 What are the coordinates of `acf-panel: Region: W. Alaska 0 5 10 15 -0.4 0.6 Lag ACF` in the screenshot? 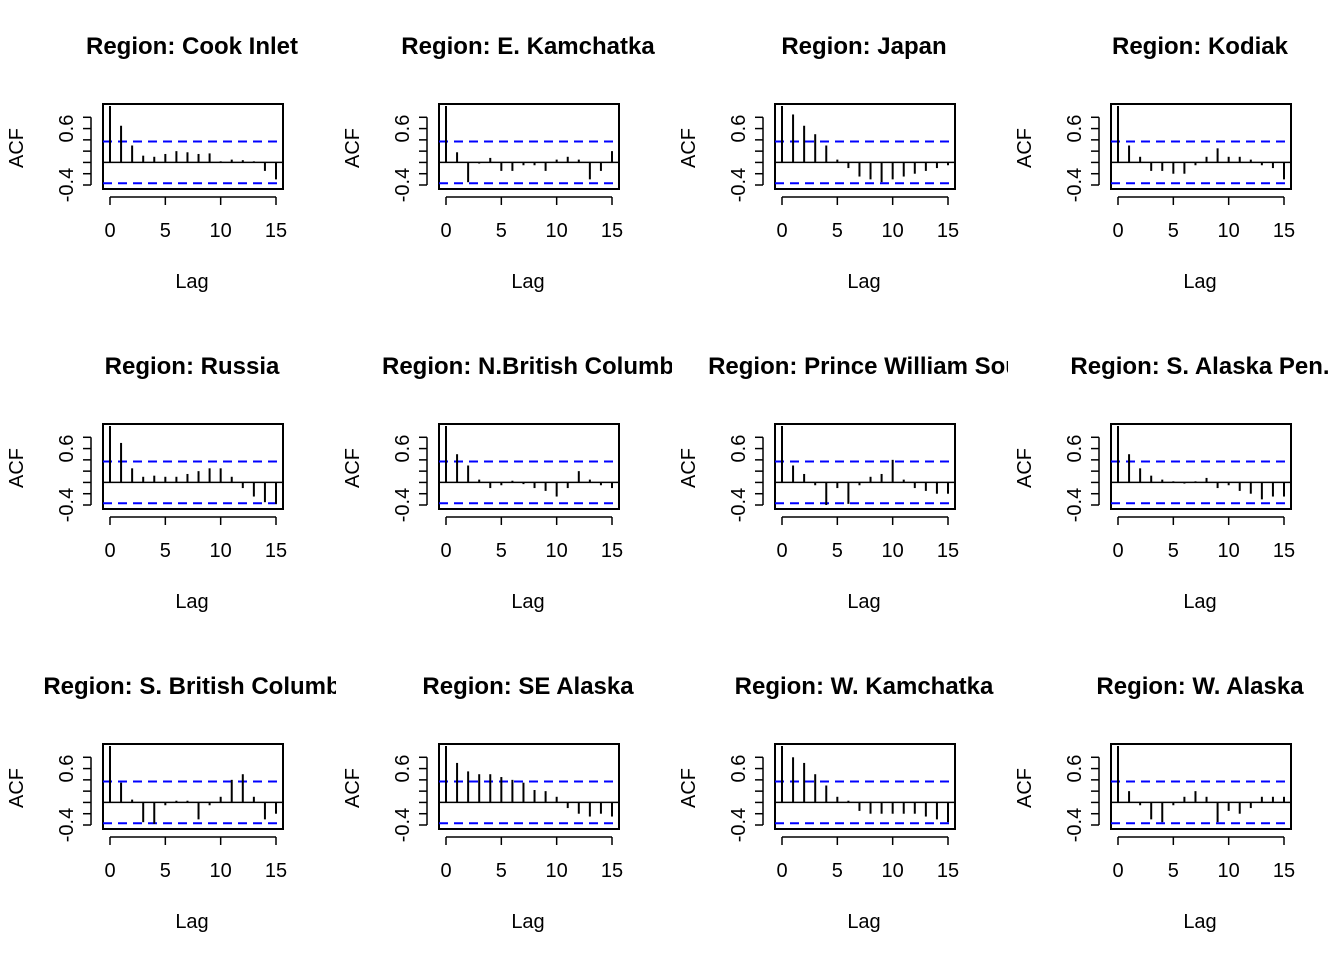 It's located at (1159, 803).